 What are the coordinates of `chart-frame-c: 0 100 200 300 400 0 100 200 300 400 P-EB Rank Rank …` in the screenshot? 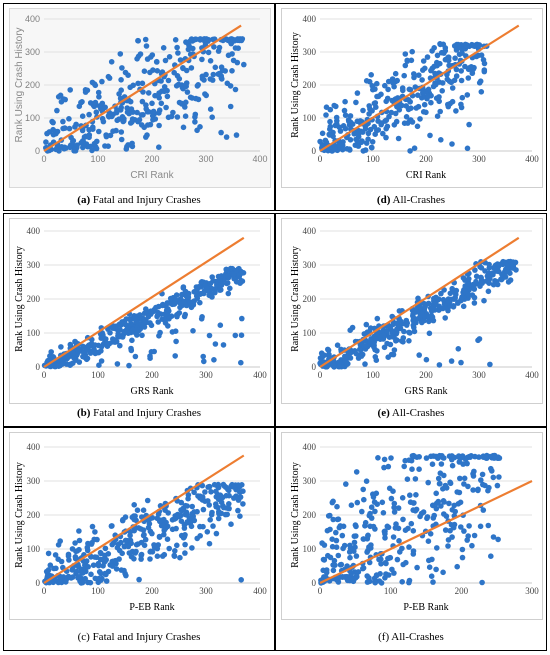 It's located at (140, 526).